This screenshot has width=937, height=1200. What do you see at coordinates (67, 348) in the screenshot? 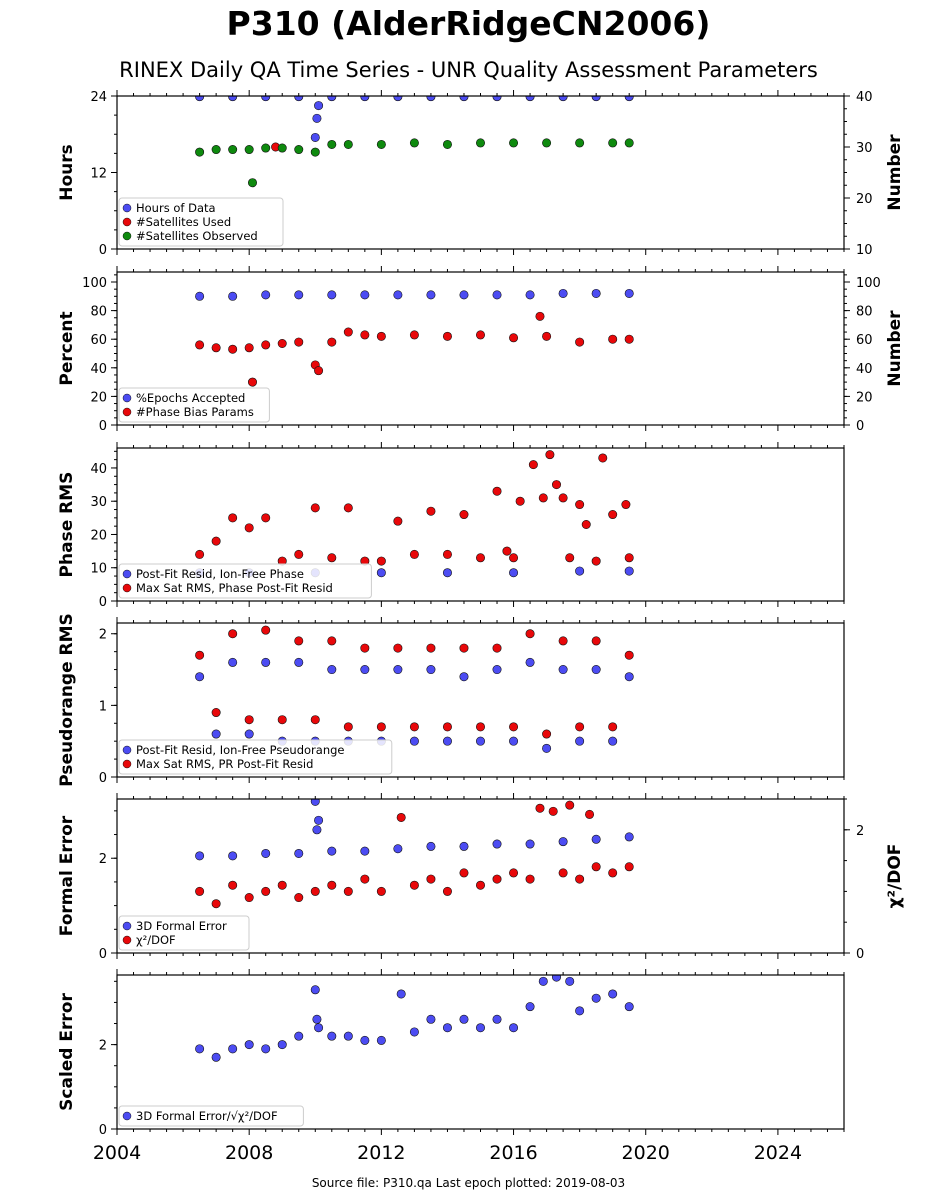
I see `y-axis-label: Percent` at bounding box center [67, 348].